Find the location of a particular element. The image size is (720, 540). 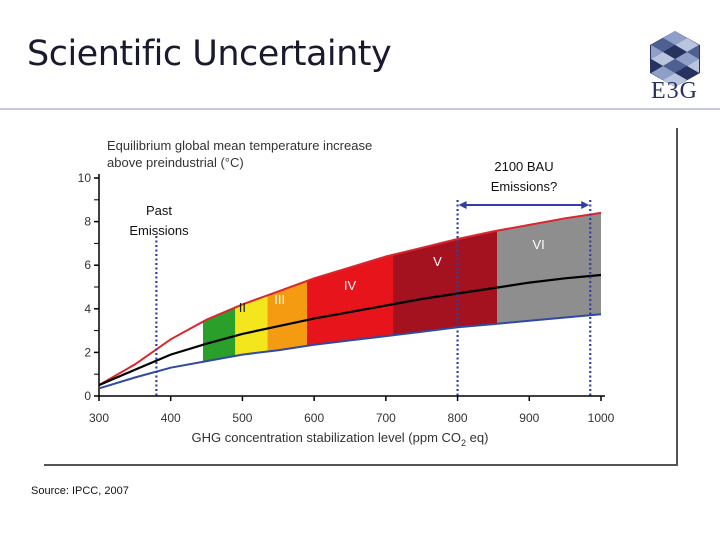

chart-title-line2: above preindustrial (°C) is located at coordinates (175, 162).